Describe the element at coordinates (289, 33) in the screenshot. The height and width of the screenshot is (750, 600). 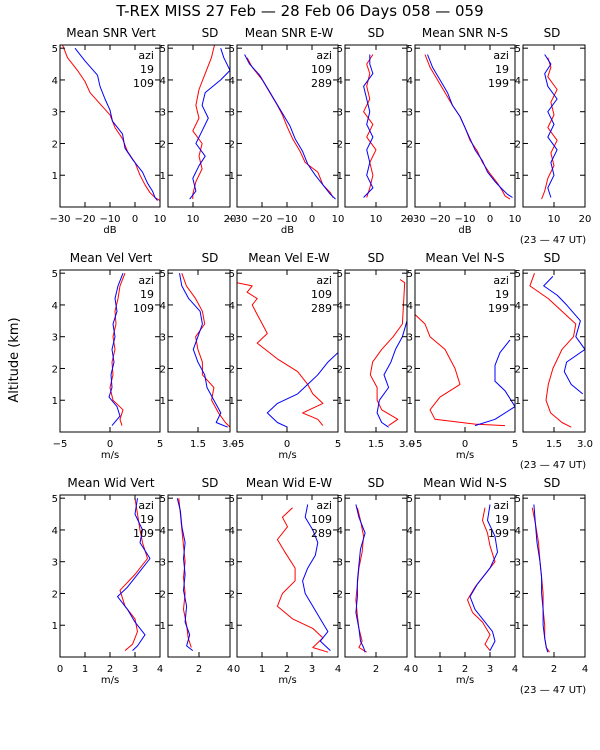
I see `panel-title: Mean SNR E-W` at that location.